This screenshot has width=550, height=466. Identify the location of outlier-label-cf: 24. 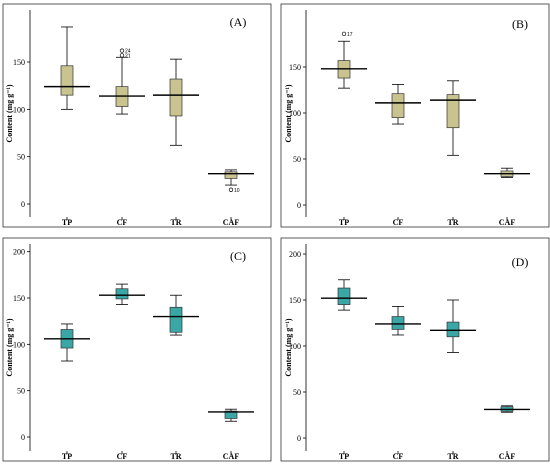
(128, 52).